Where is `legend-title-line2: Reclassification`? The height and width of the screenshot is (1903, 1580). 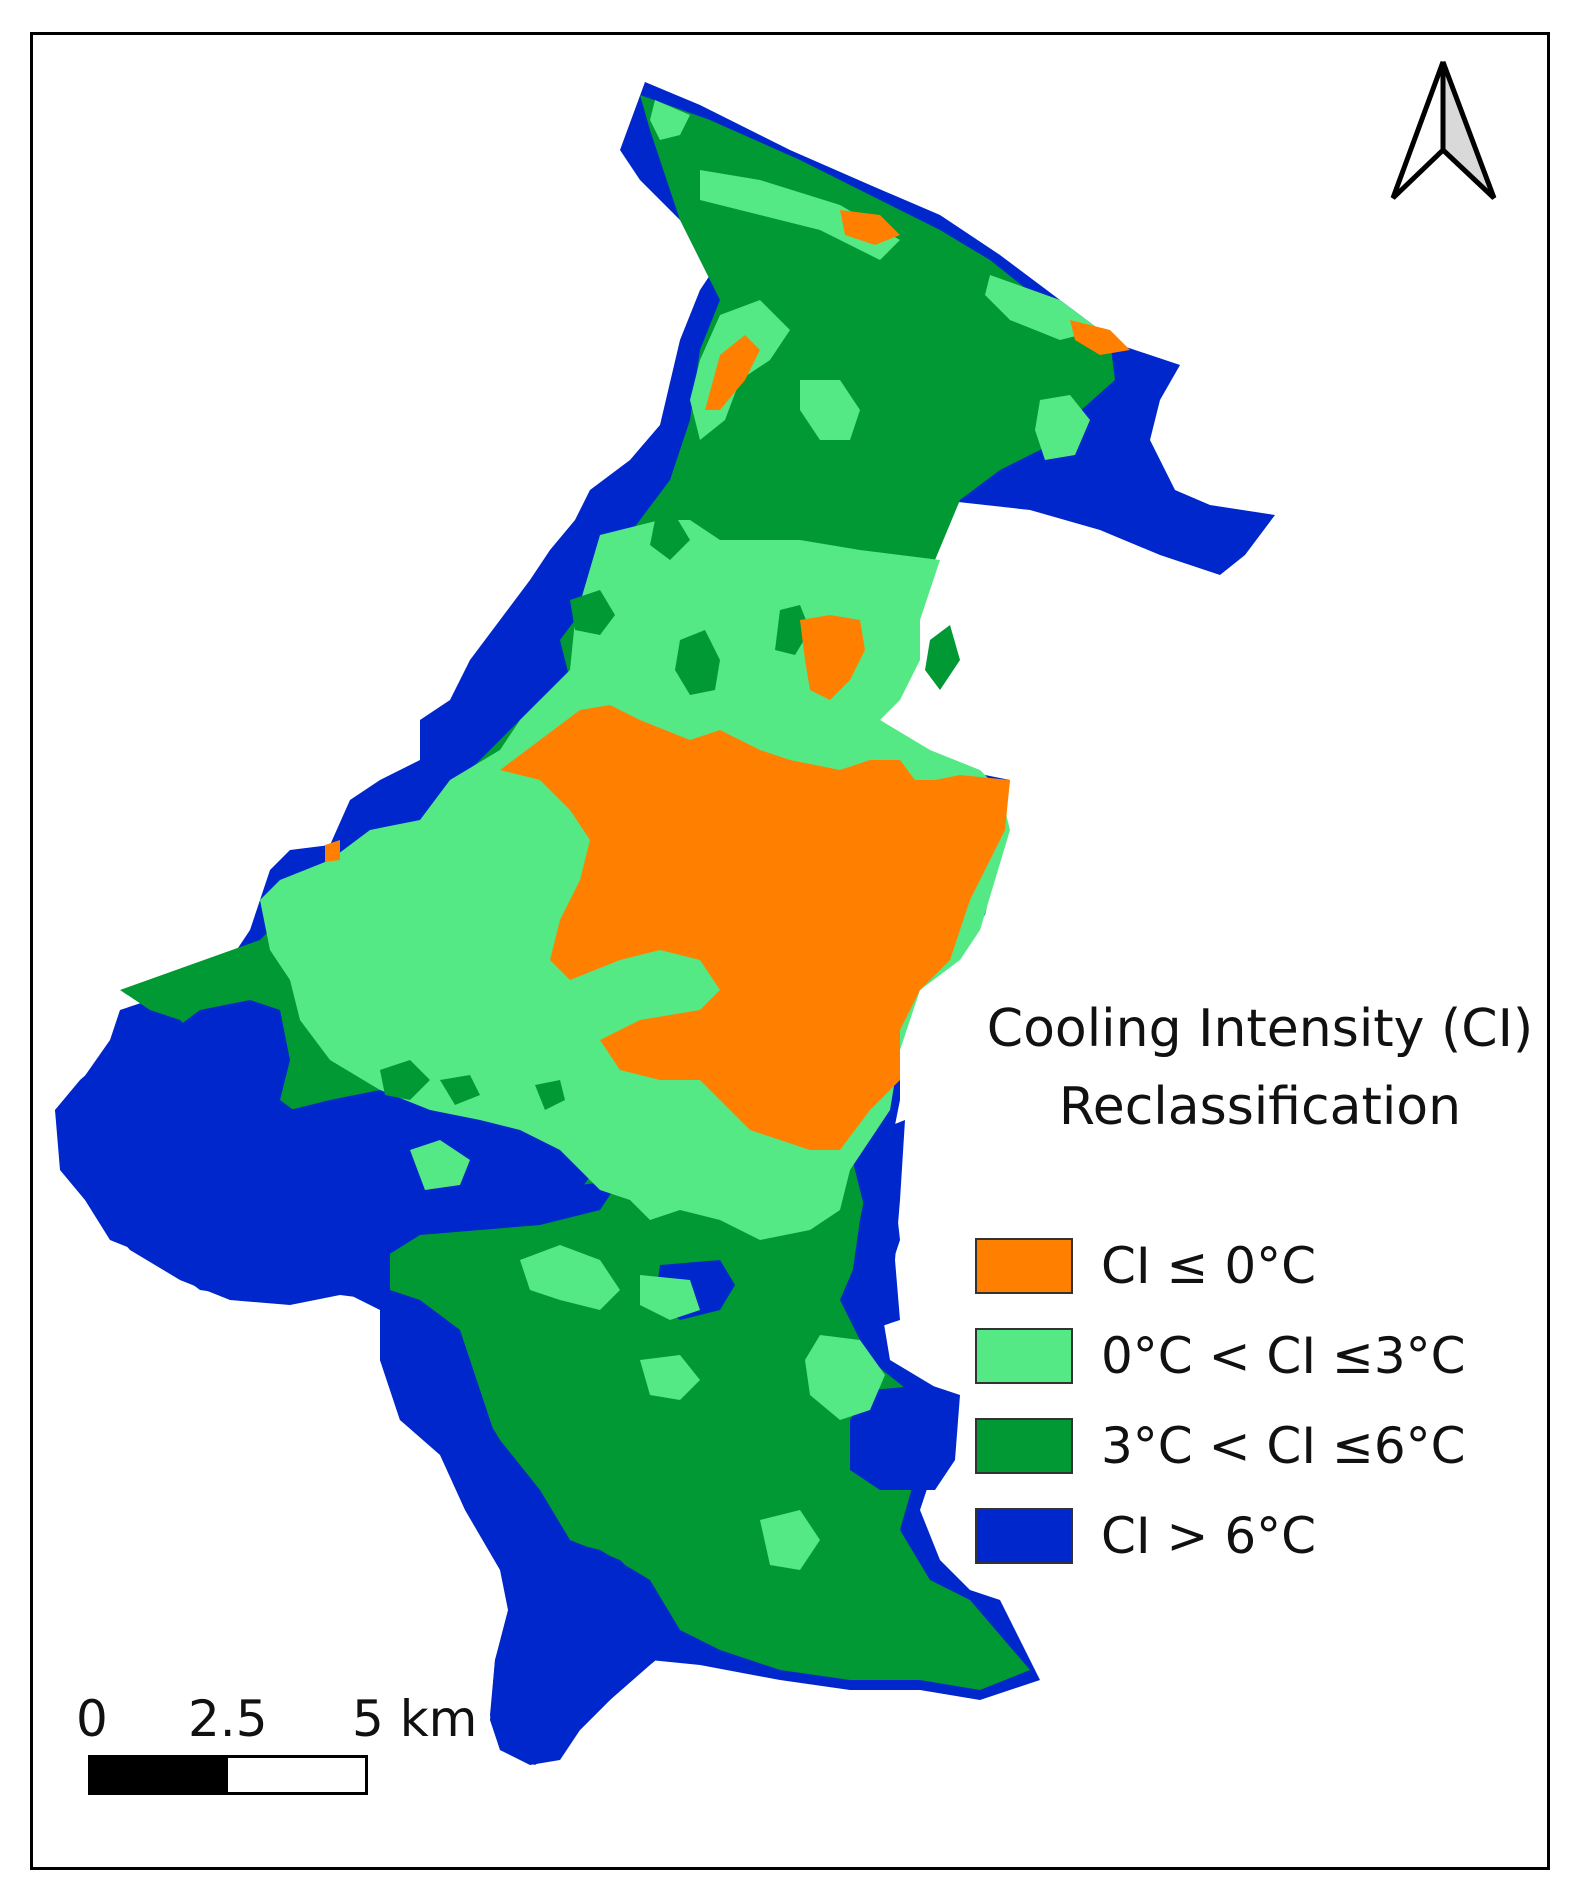 legend-title-line2: Reclassification is located at coordinates (1260, 1107).